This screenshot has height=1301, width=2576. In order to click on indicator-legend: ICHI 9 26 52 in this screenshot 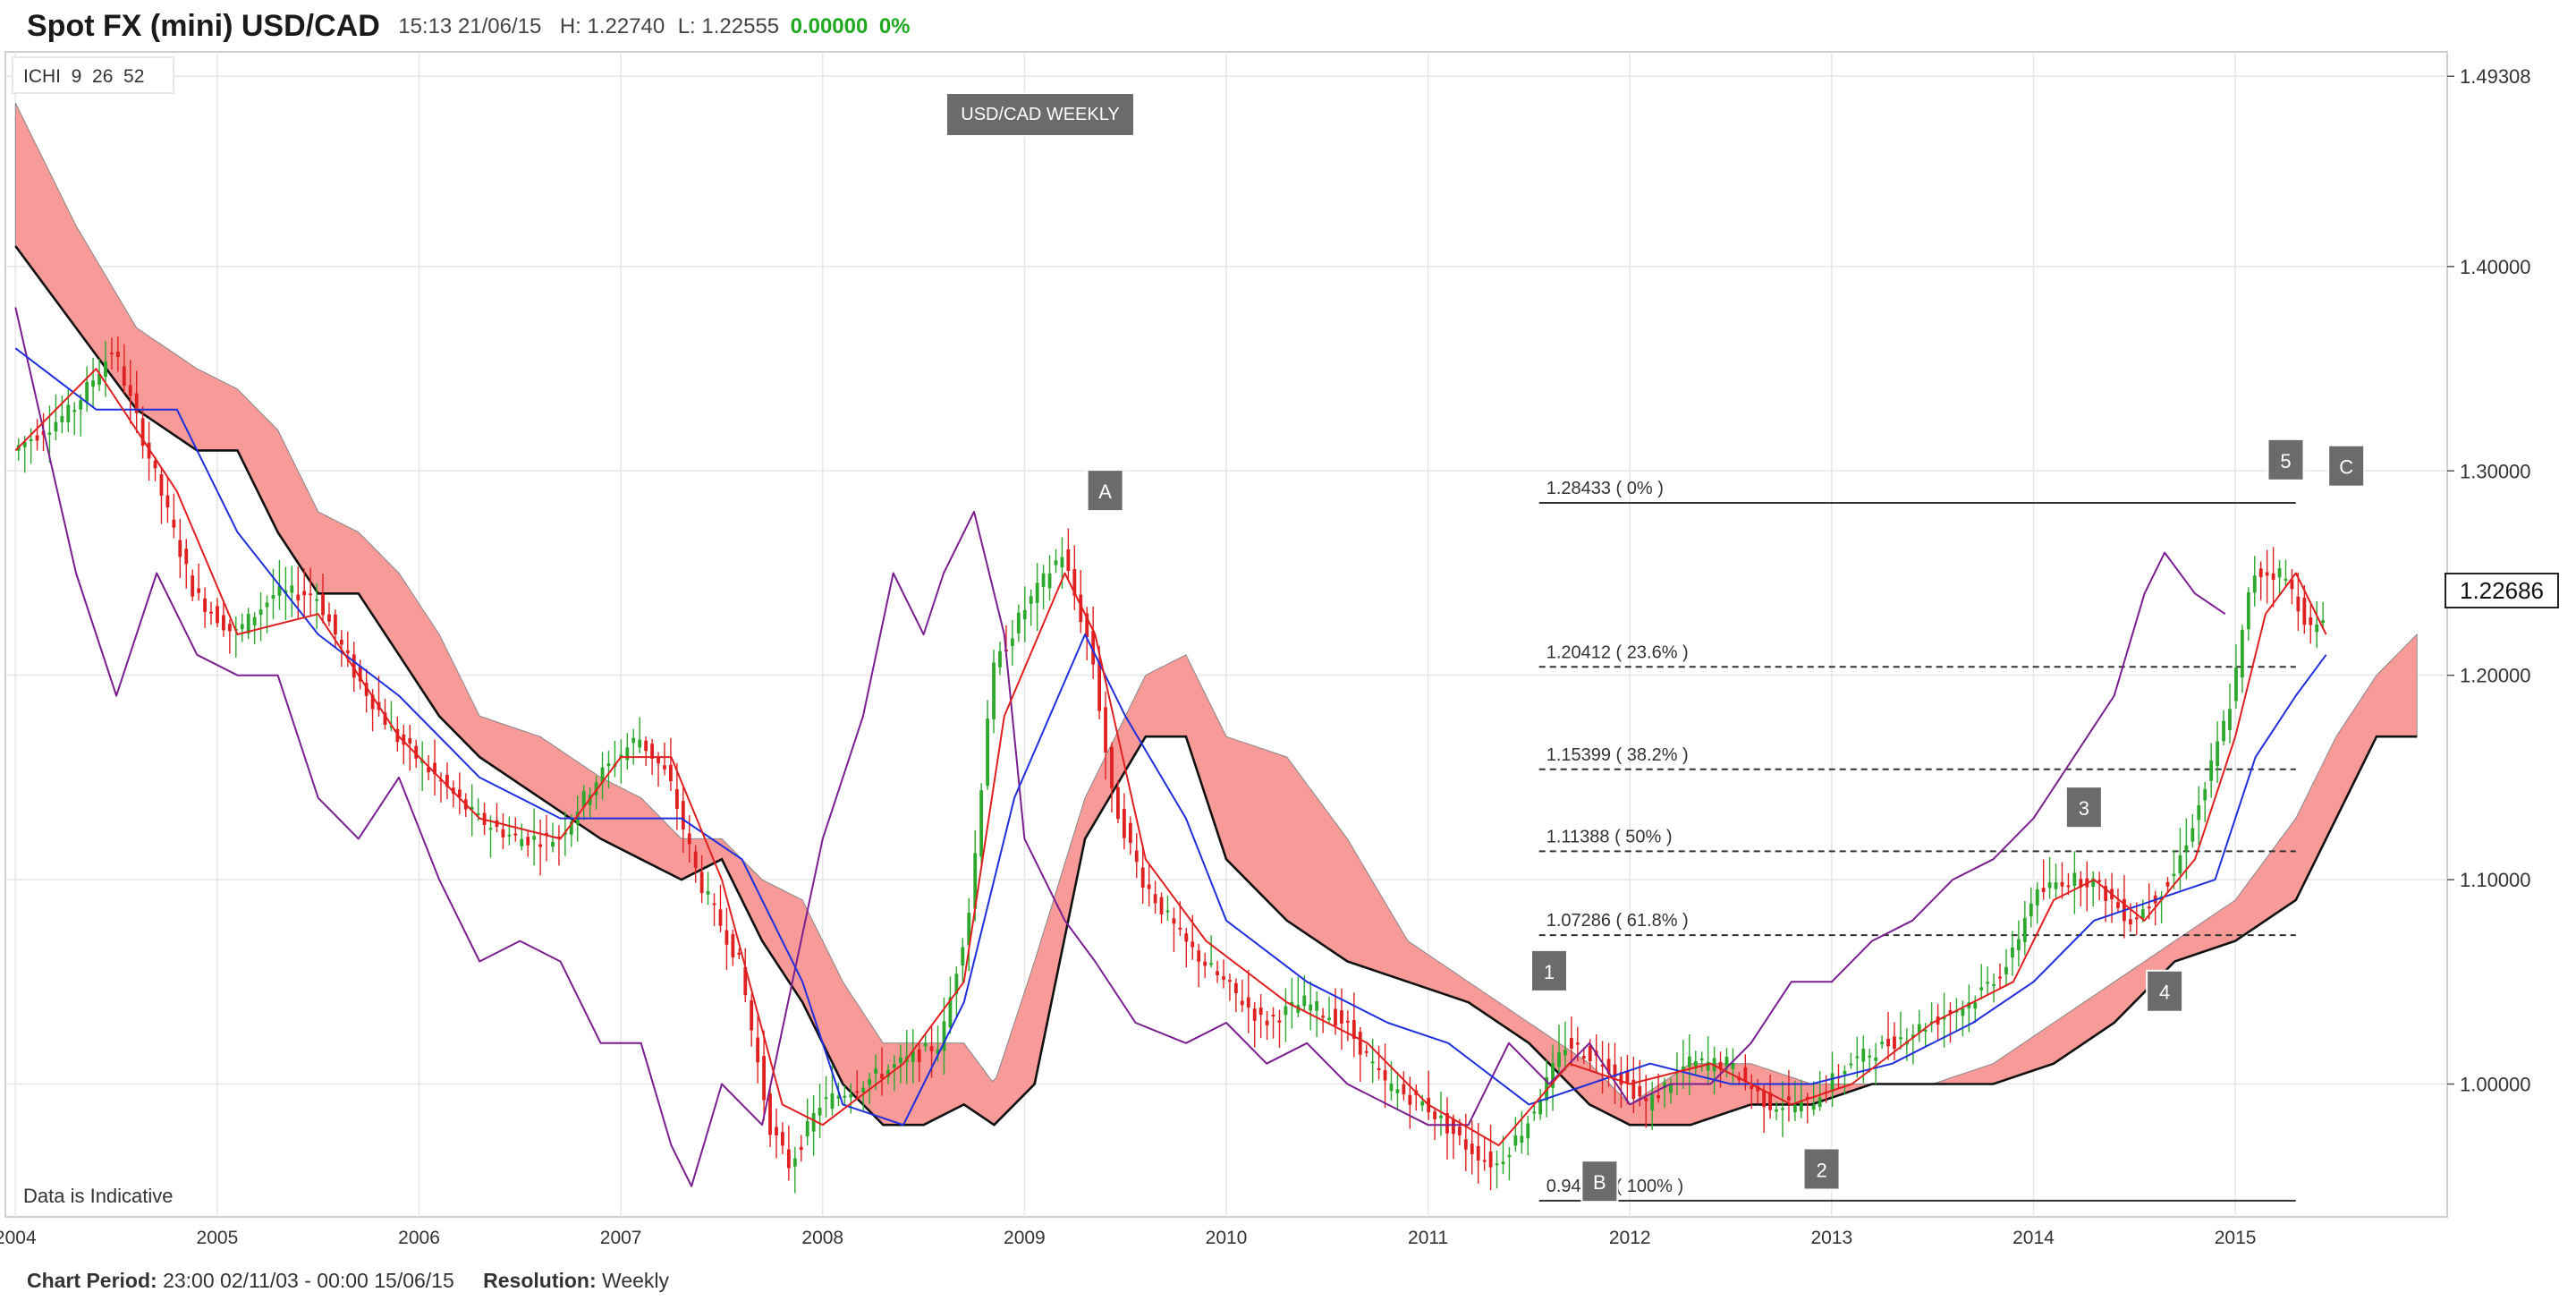, I will do `click(83, 76)`.